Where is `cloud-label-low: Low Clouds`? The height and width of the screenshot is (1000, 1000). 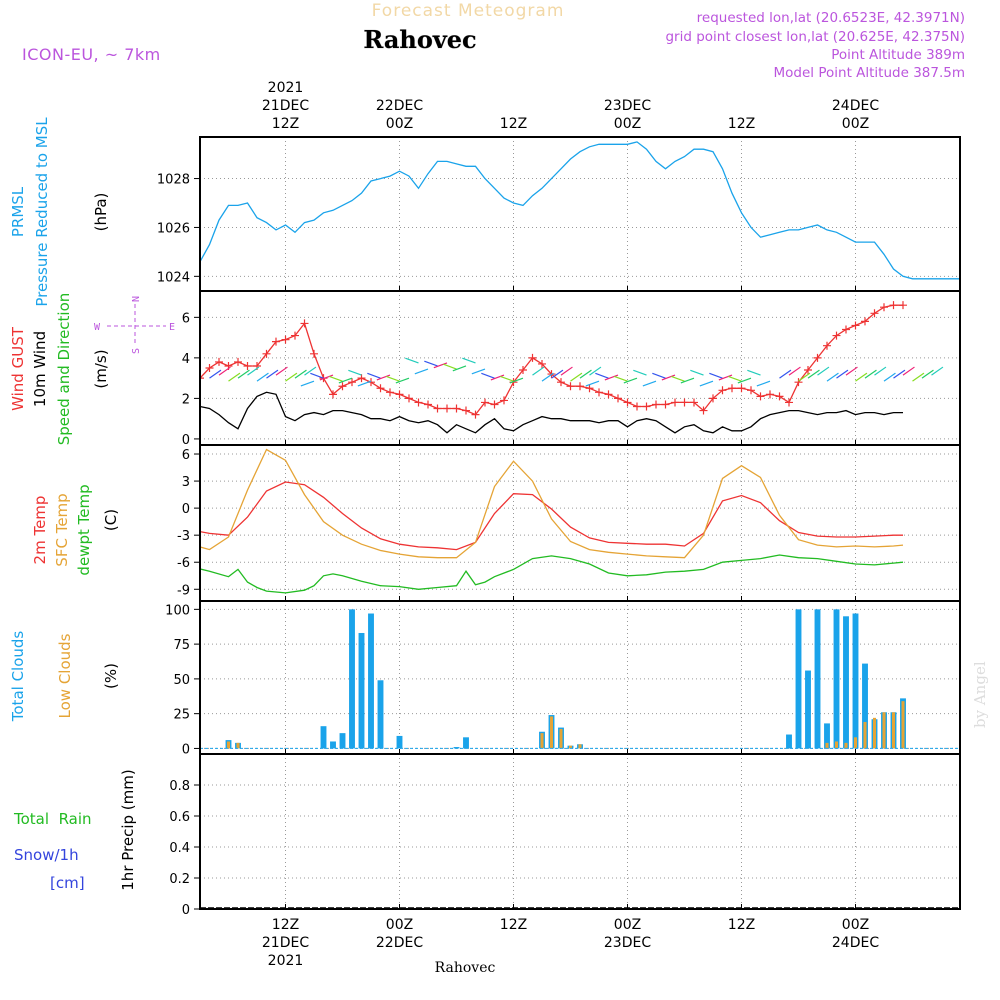
cloud-label-low: Low Clouds is located at coordinates (65, 675).